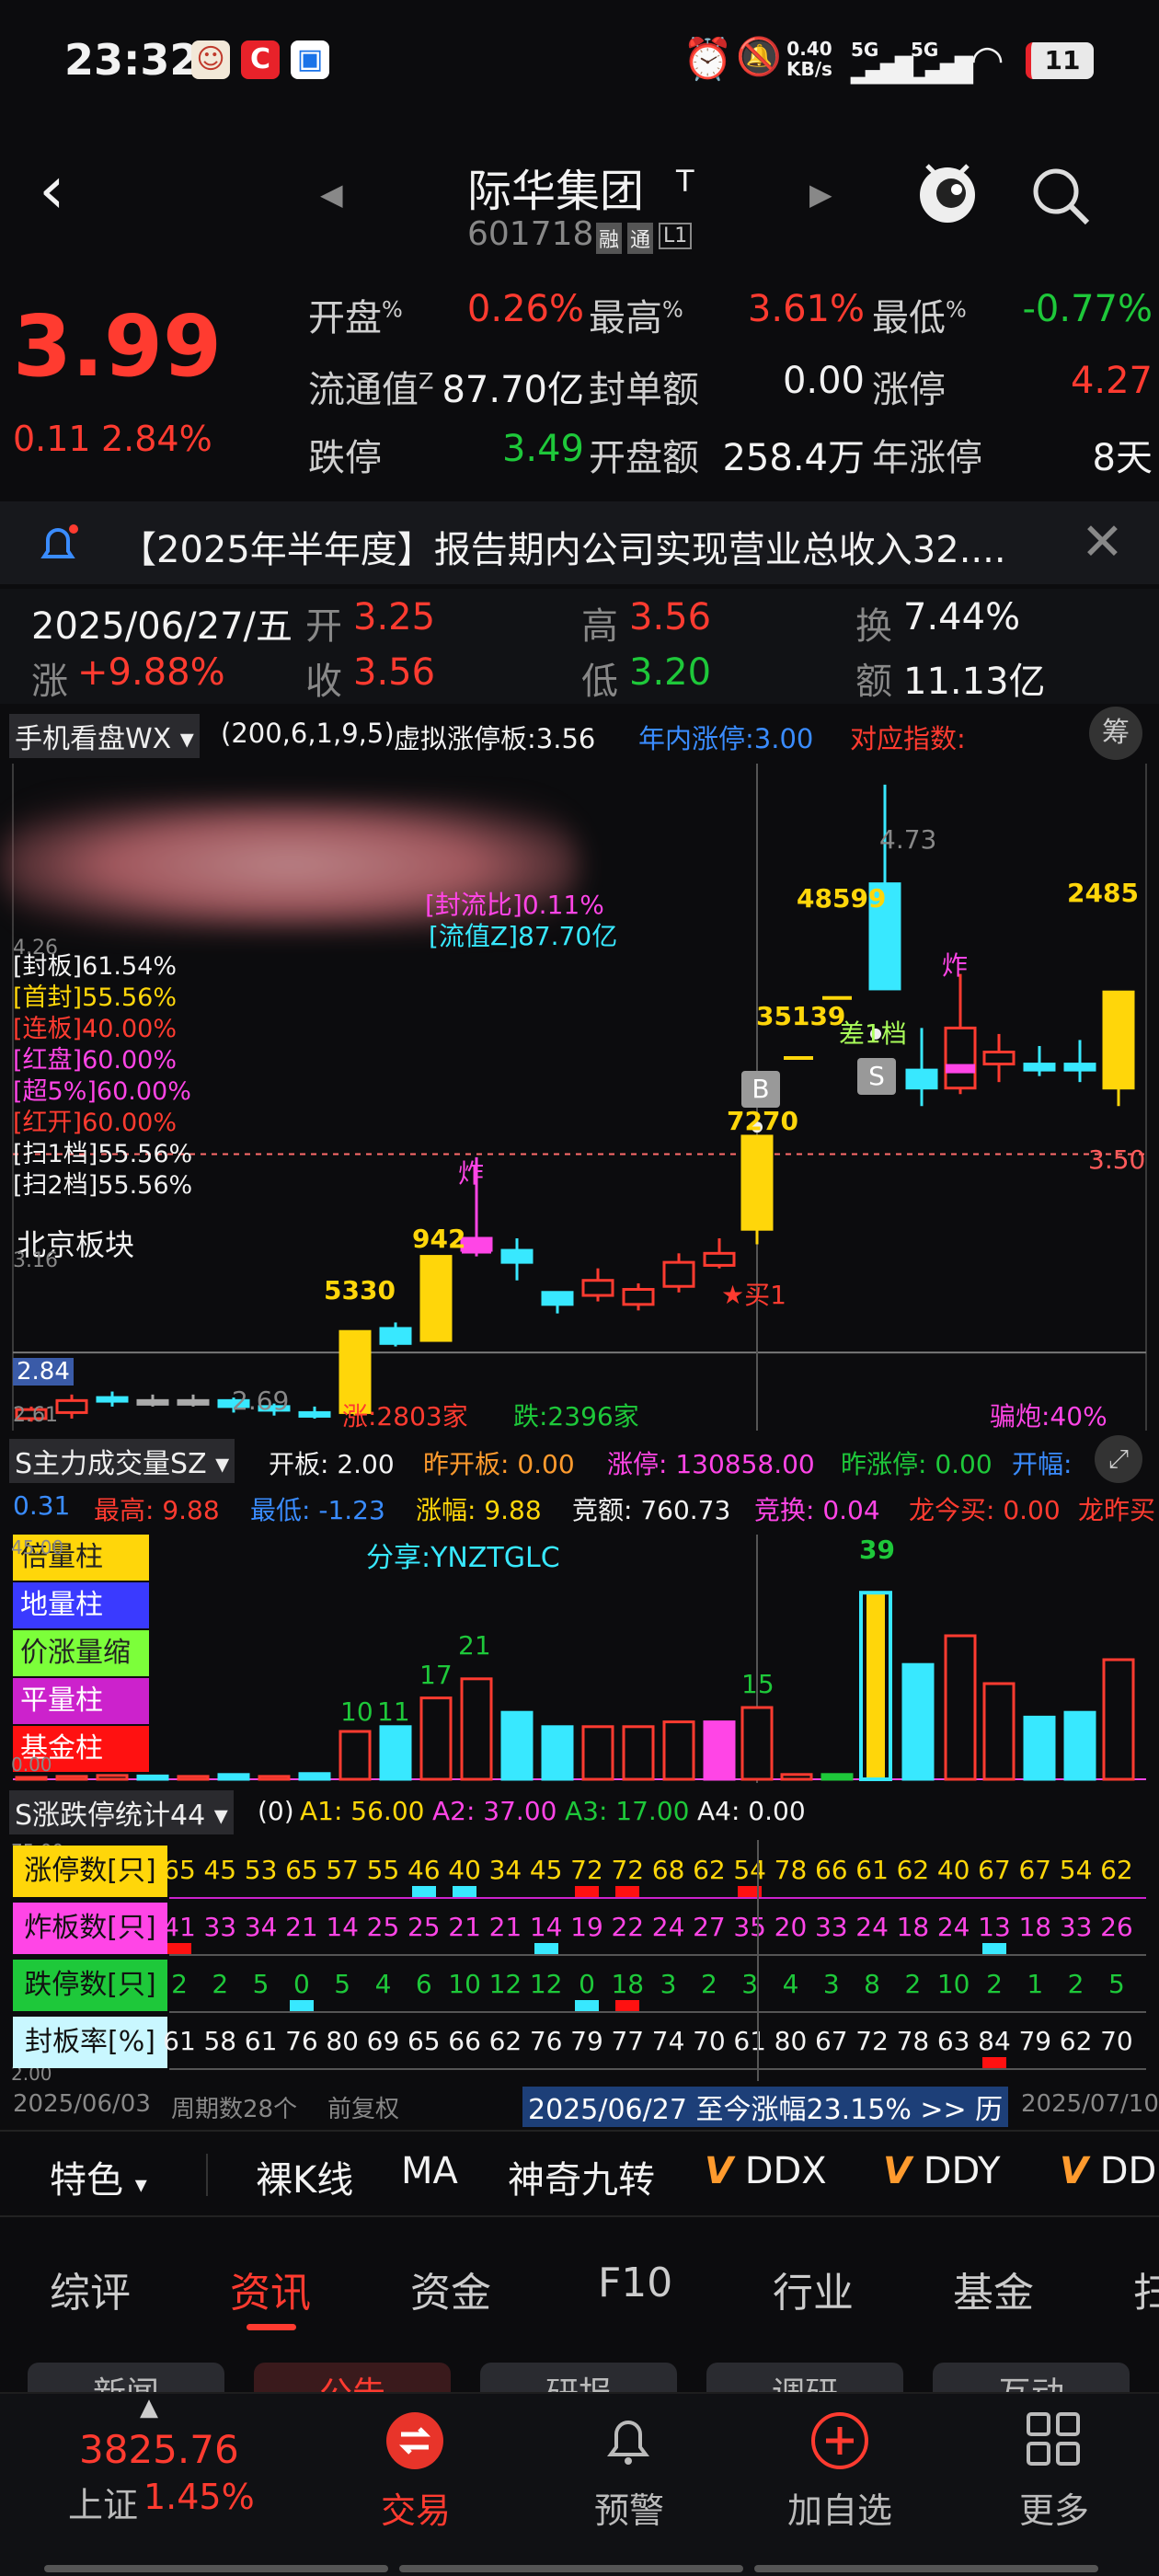 This screenshot has height=2576, width=1159. I want to click on tab-ddx: V DDX, so click(766, 2171).